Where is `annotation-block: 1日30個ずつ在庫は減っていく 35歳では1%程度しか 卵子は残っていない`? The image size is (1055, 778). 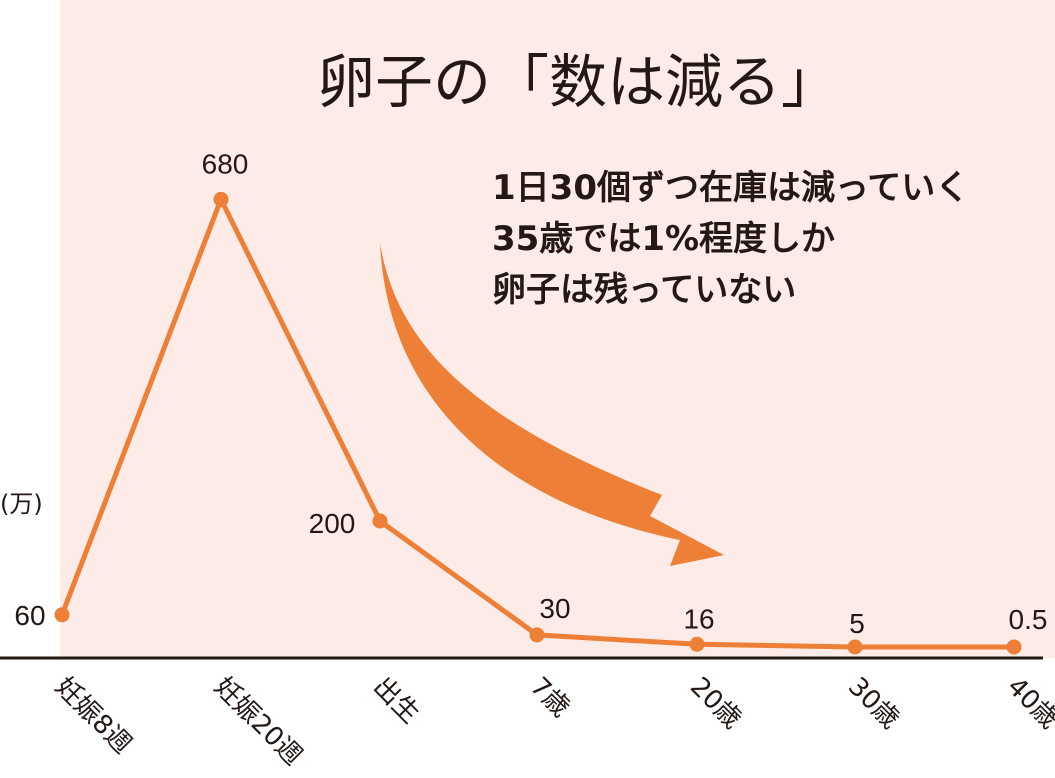 annotation-block: 1日30個ずつ在庫は減っていく 35歳では1%程度しか 卵子は残っていない is located at coordinates (730, 239).